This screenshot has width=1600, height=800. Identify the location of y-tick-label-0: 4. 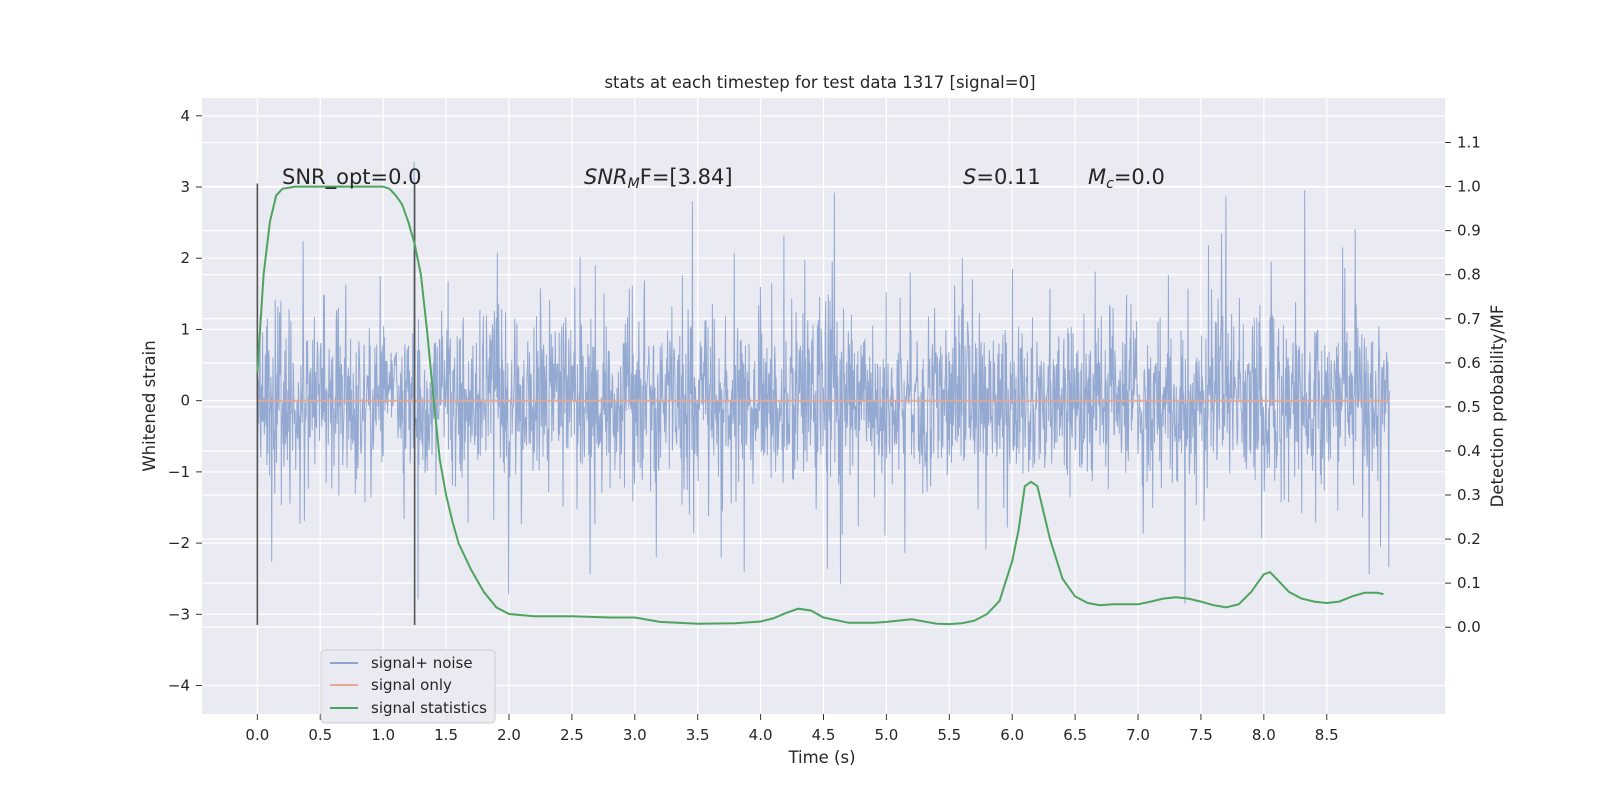
(185, 116).